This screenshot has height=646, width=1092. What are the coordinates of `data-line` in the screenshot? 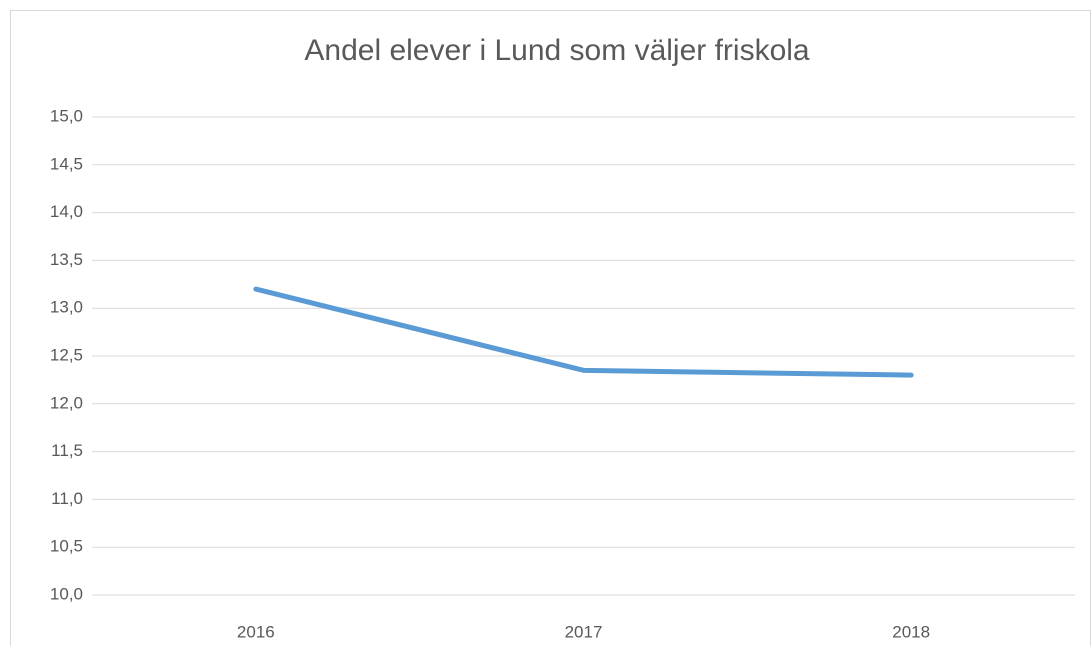 It's located at (583, 332).